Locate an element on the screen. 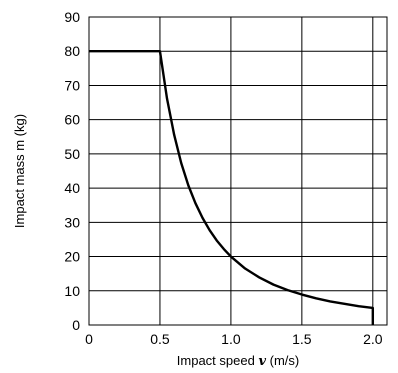  x-axis-label-suffix: (m/s) is located at coordinates (282, 360).